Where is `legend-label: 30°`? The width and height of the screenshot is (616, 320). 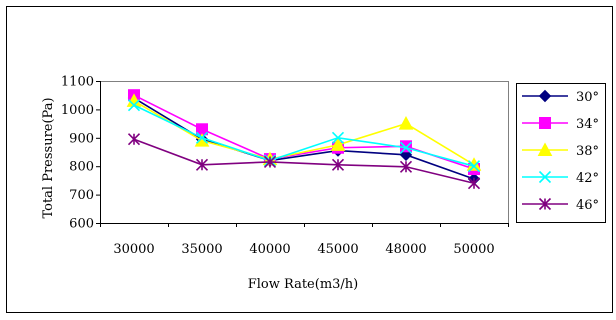
legend-label: 30° is located at coordinates (587, 97).